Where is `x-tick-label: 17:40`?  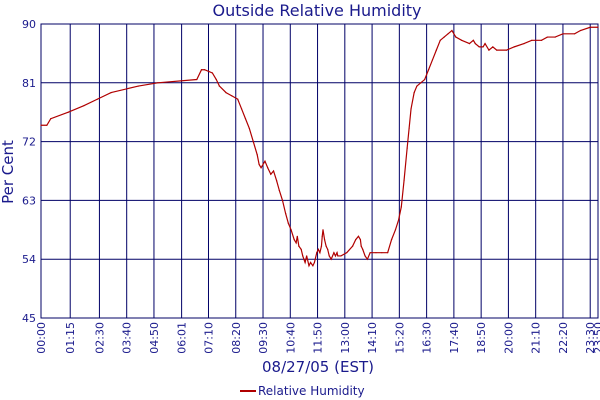 x-tick-label: 17:40 is located at coordinates (454, 338).